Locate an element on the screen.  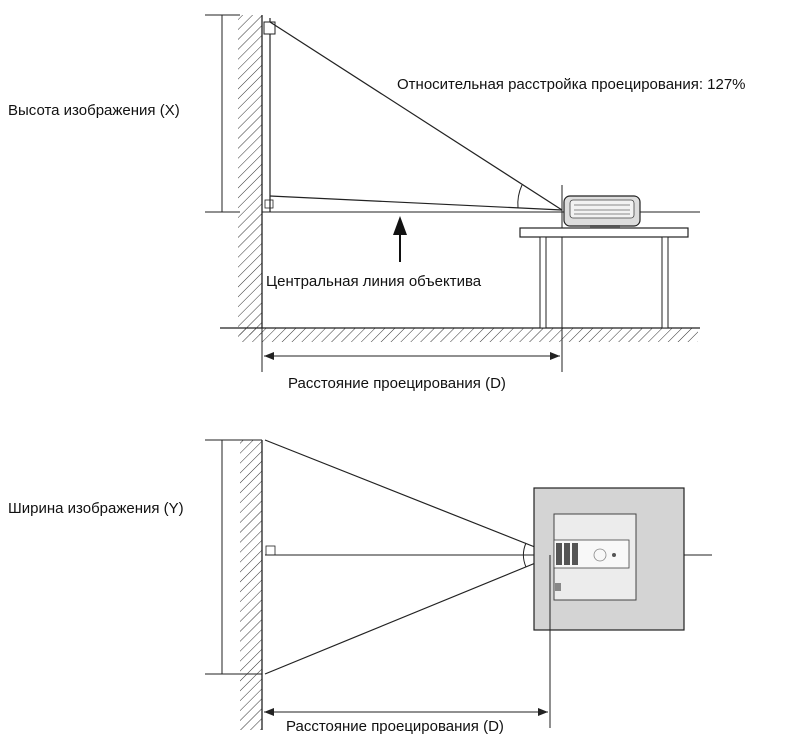
distance-arrow-left-top is located at coordinates (269, 712).